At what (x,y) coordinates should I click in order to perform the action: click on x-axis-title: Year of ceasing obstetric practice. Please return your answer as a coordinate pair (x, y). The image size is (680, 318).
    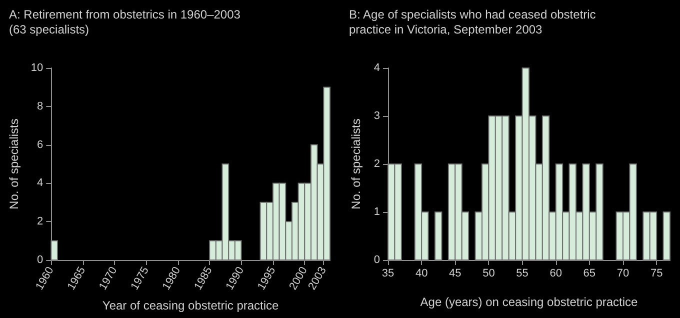
    Looking at the image, I should click on (191, 305).